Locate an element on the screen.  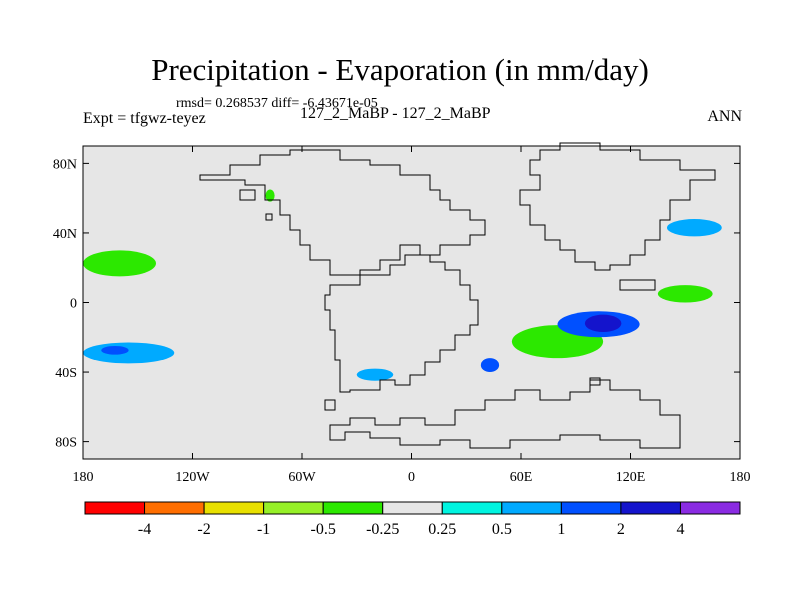
region-cyan-northeast is located at coordinates (694, 228).